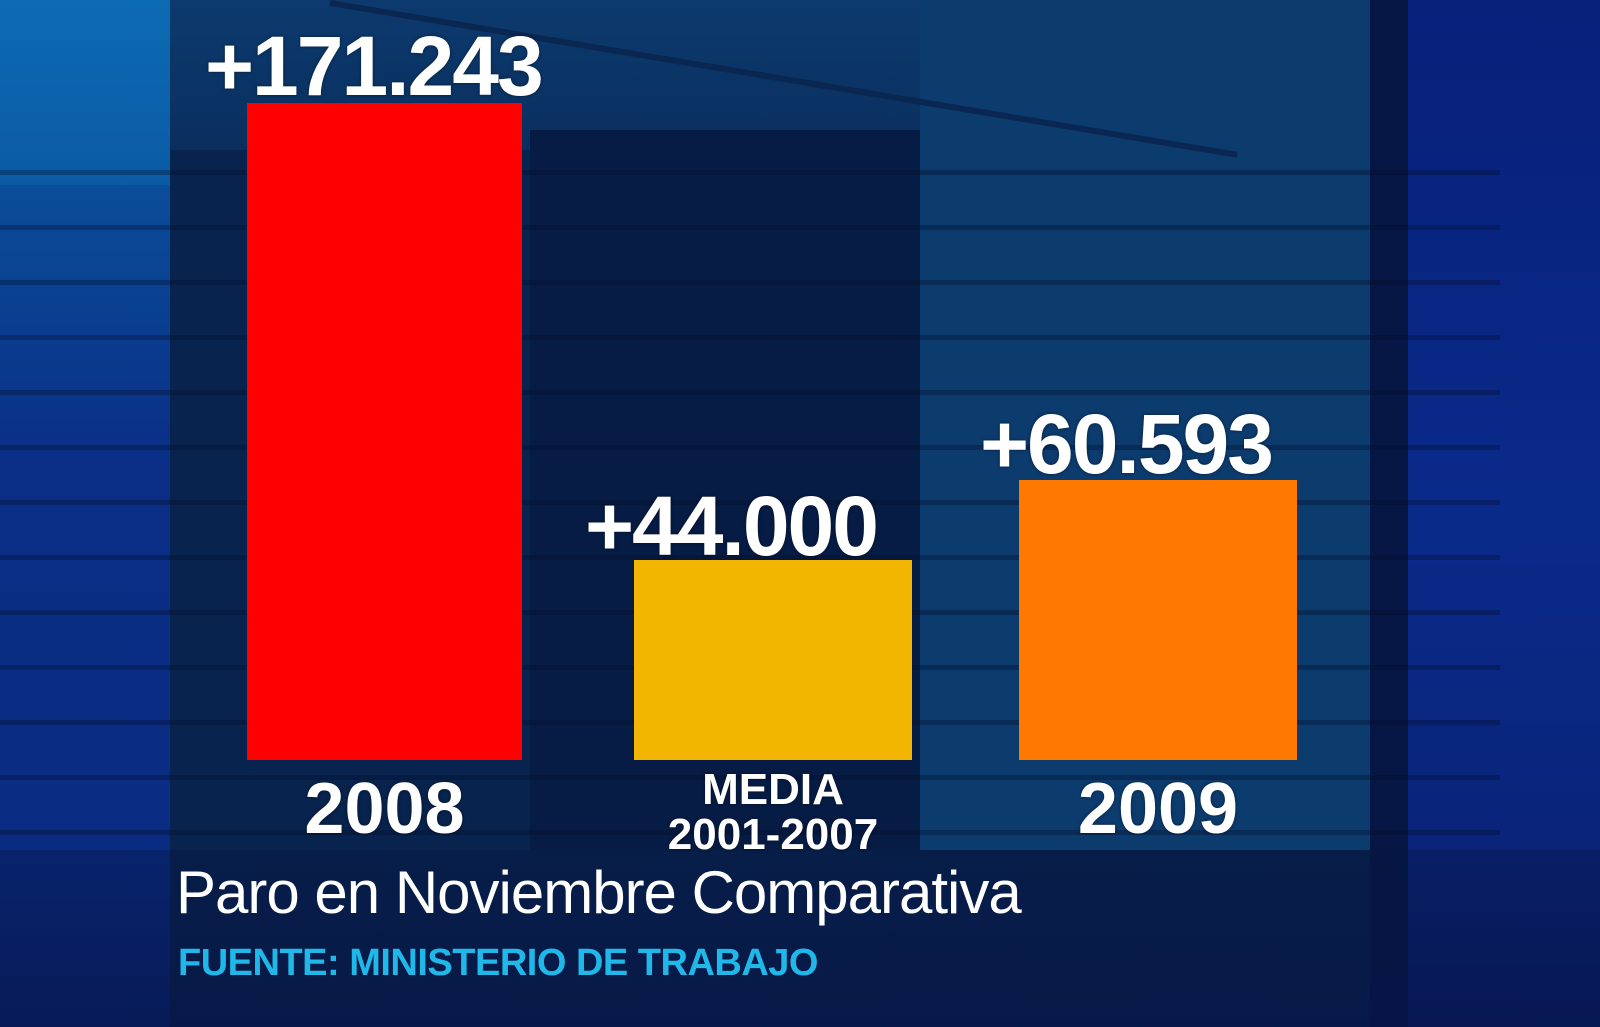  Describe the element at coordinates (1127, 444) in the screenshot. I see `bar-value-label: +60.593` at that location.